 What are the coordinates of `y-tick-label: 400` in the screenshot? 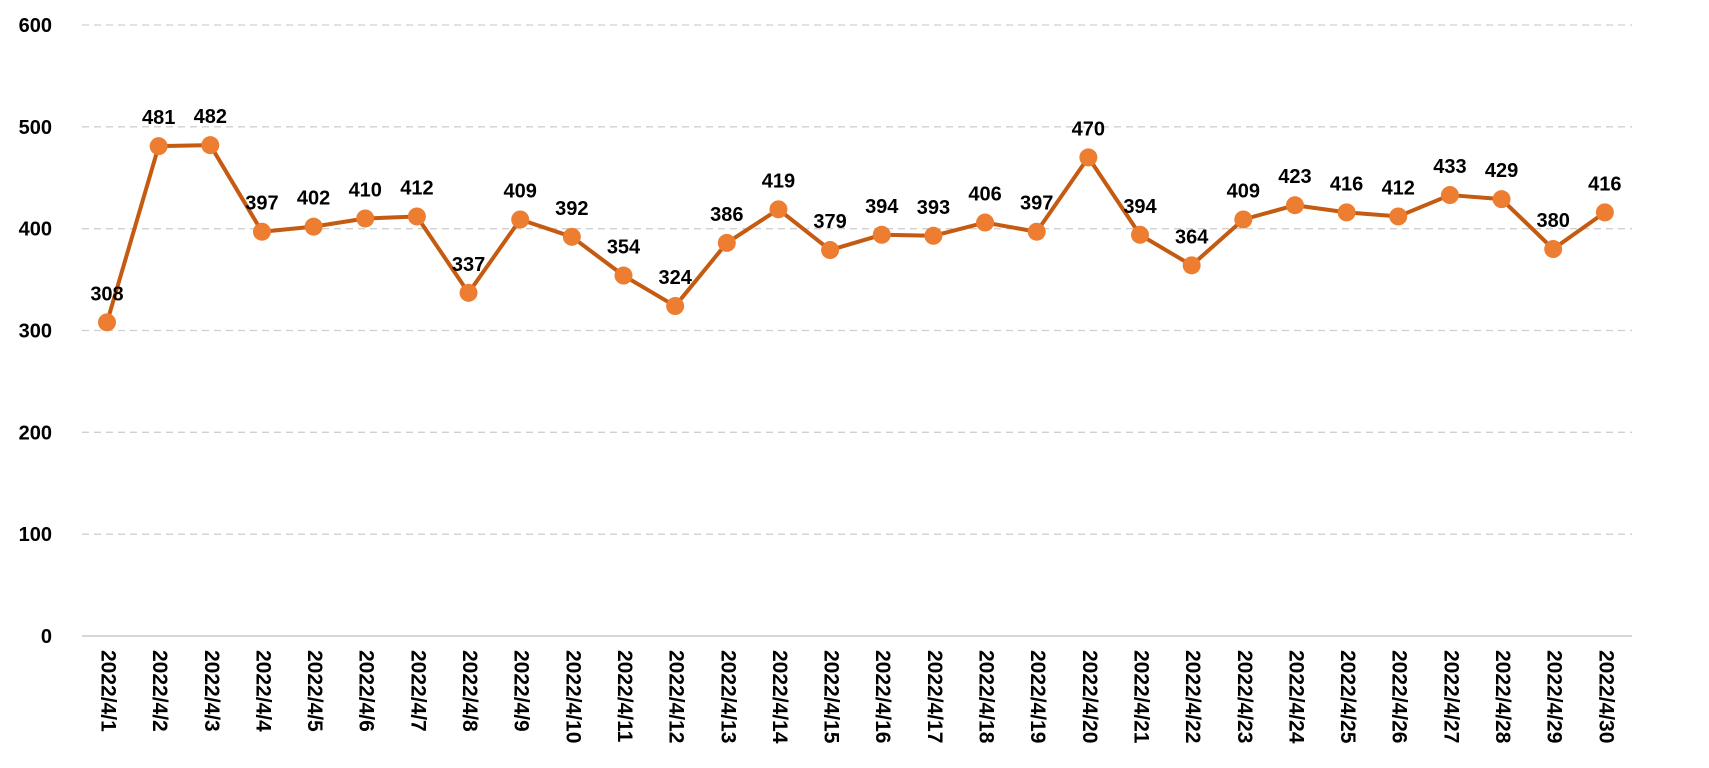 It's located at (35, 230).